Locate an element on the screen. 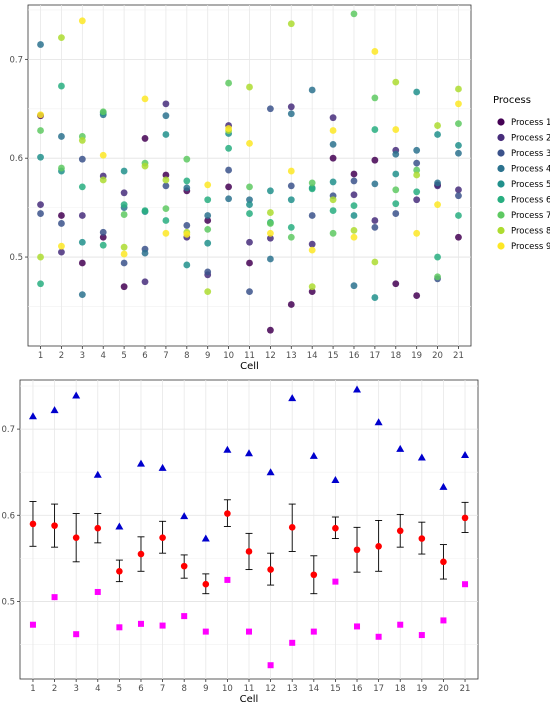 The width and height of the screenshot is (550, 704). x-tick-label: 14 is located at coordinates (313, 689).